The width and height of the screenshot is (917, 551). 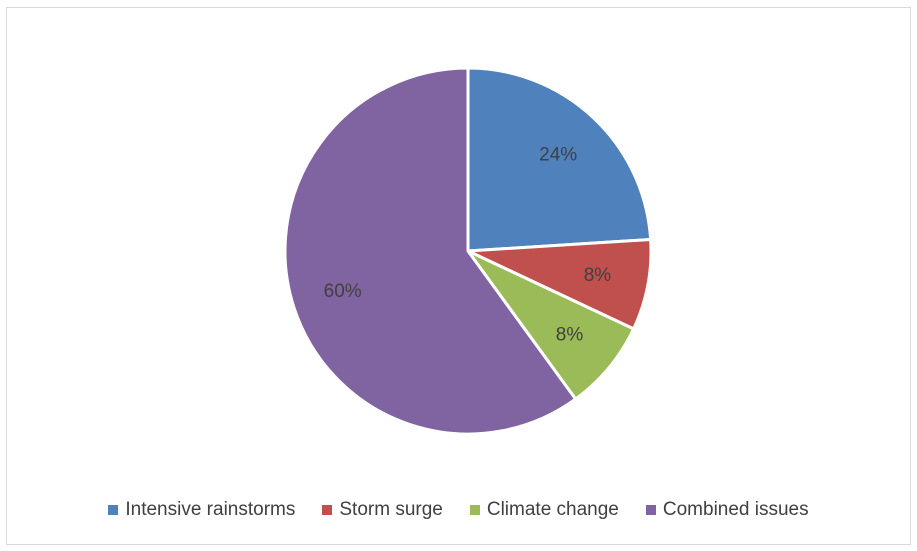 I want to click on pie-label-climate-change: 8%, so click(x=570, y=334).